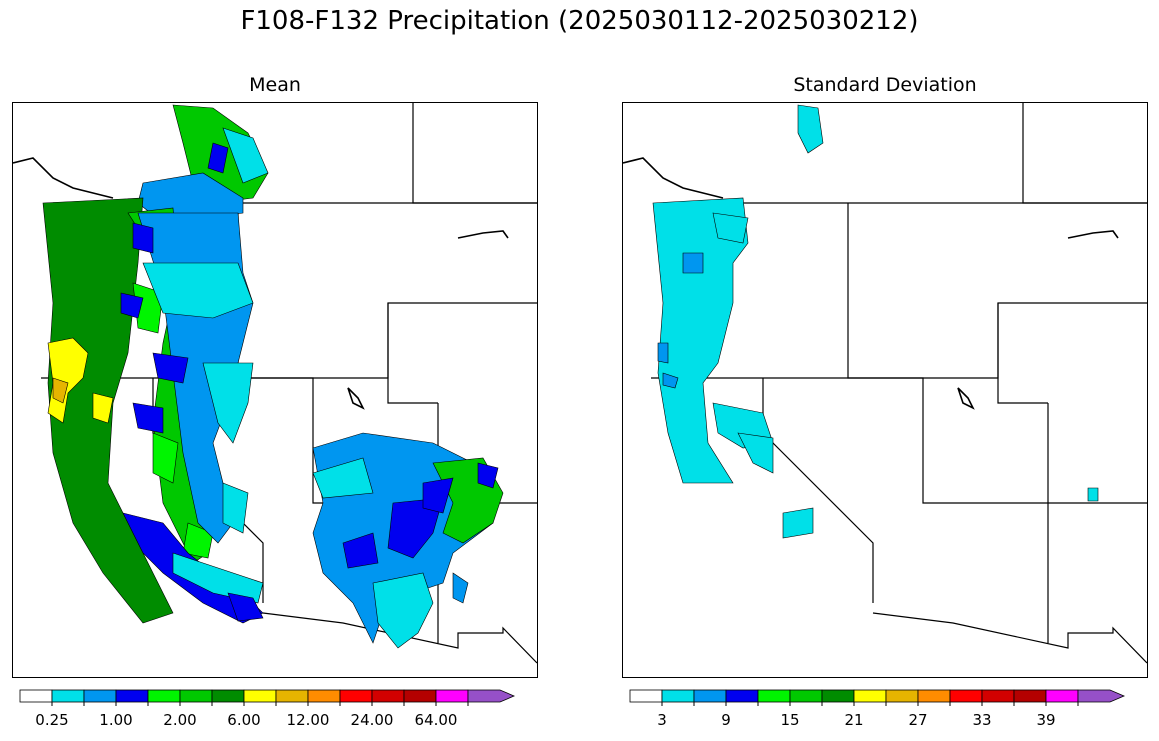 The image size is (1159, 741). I want to click on mean-colorbar-tick-label: 2.00, so click(180, 720).